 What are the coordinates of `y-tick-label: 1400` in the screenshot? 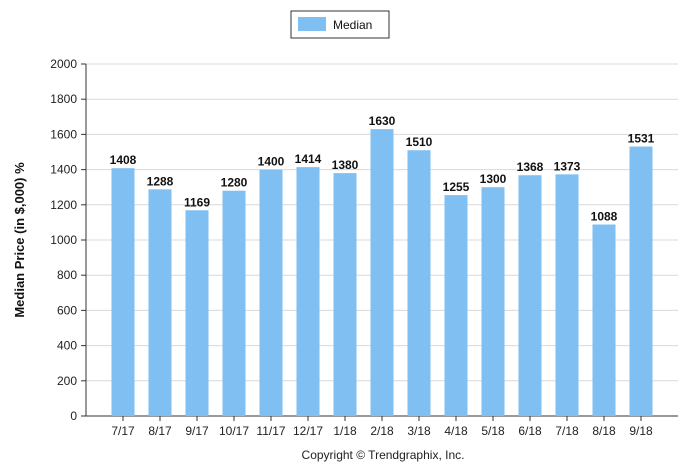 It's located at (63, 170).